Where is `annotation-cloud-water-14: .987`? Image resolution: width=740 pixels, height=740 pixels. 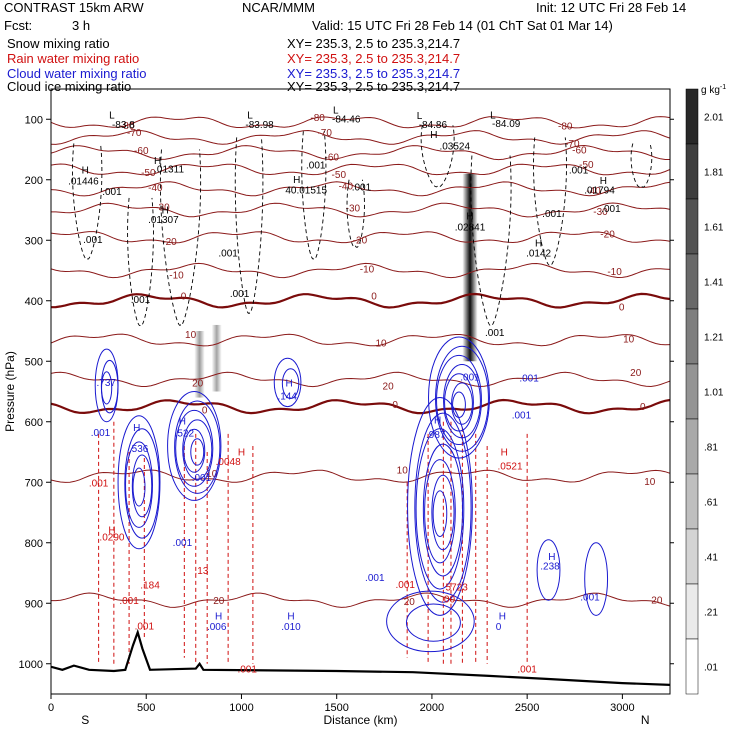 annotation-cloud-water-14: .987 is located at coordinates (436, 435).